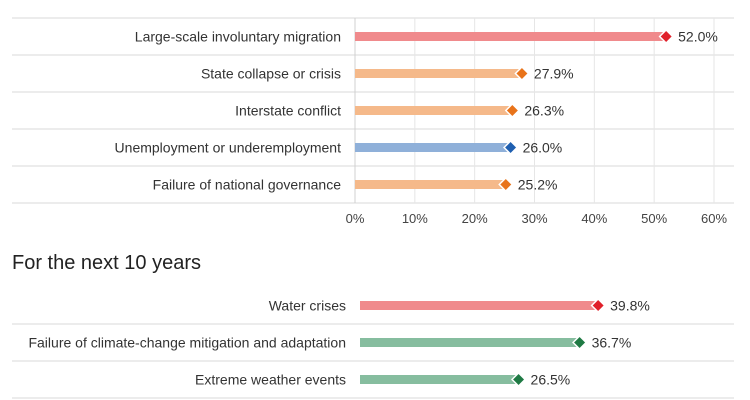 Image resolution: width=750 pixels, height=400 pixels. Describe the element at coordinates (698, 37) in the screenshot. I see `data-label: 52.0%` at that location.